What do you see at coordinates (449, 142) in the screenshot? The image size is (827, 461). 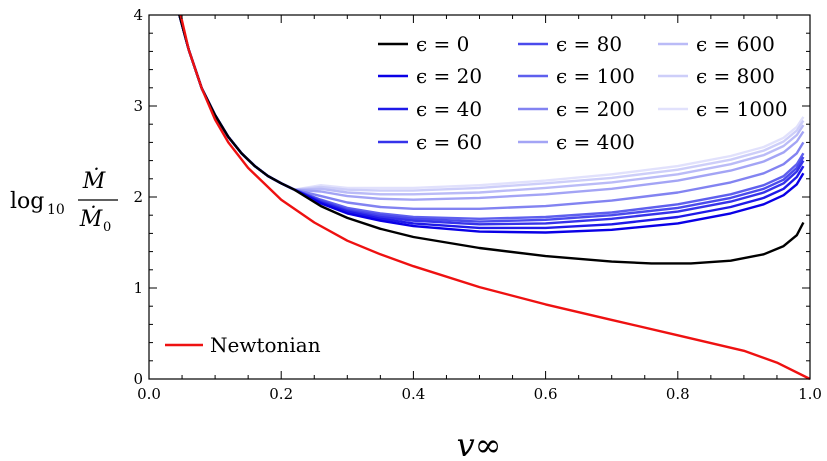 I see `legend-label: ϵ = 60` at bounding box center [449, 142].